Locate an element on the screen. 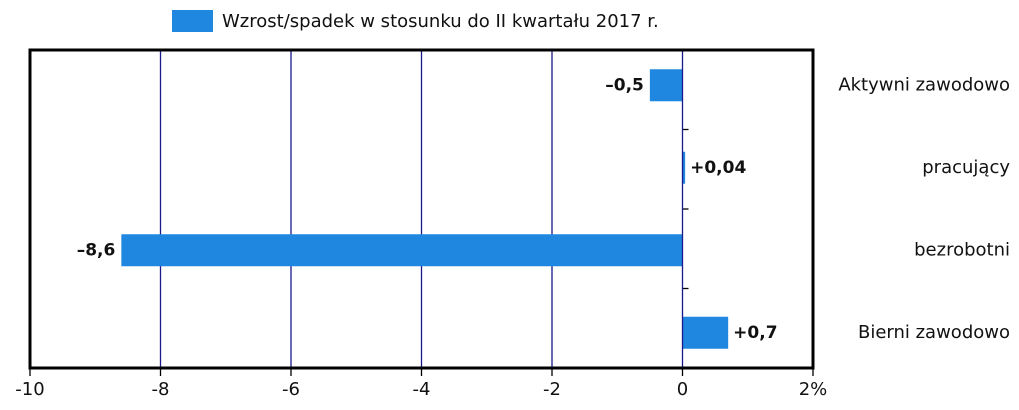 This screenshot has width=1019, height=410. legend-swatch is located at coordinates (192, 21).